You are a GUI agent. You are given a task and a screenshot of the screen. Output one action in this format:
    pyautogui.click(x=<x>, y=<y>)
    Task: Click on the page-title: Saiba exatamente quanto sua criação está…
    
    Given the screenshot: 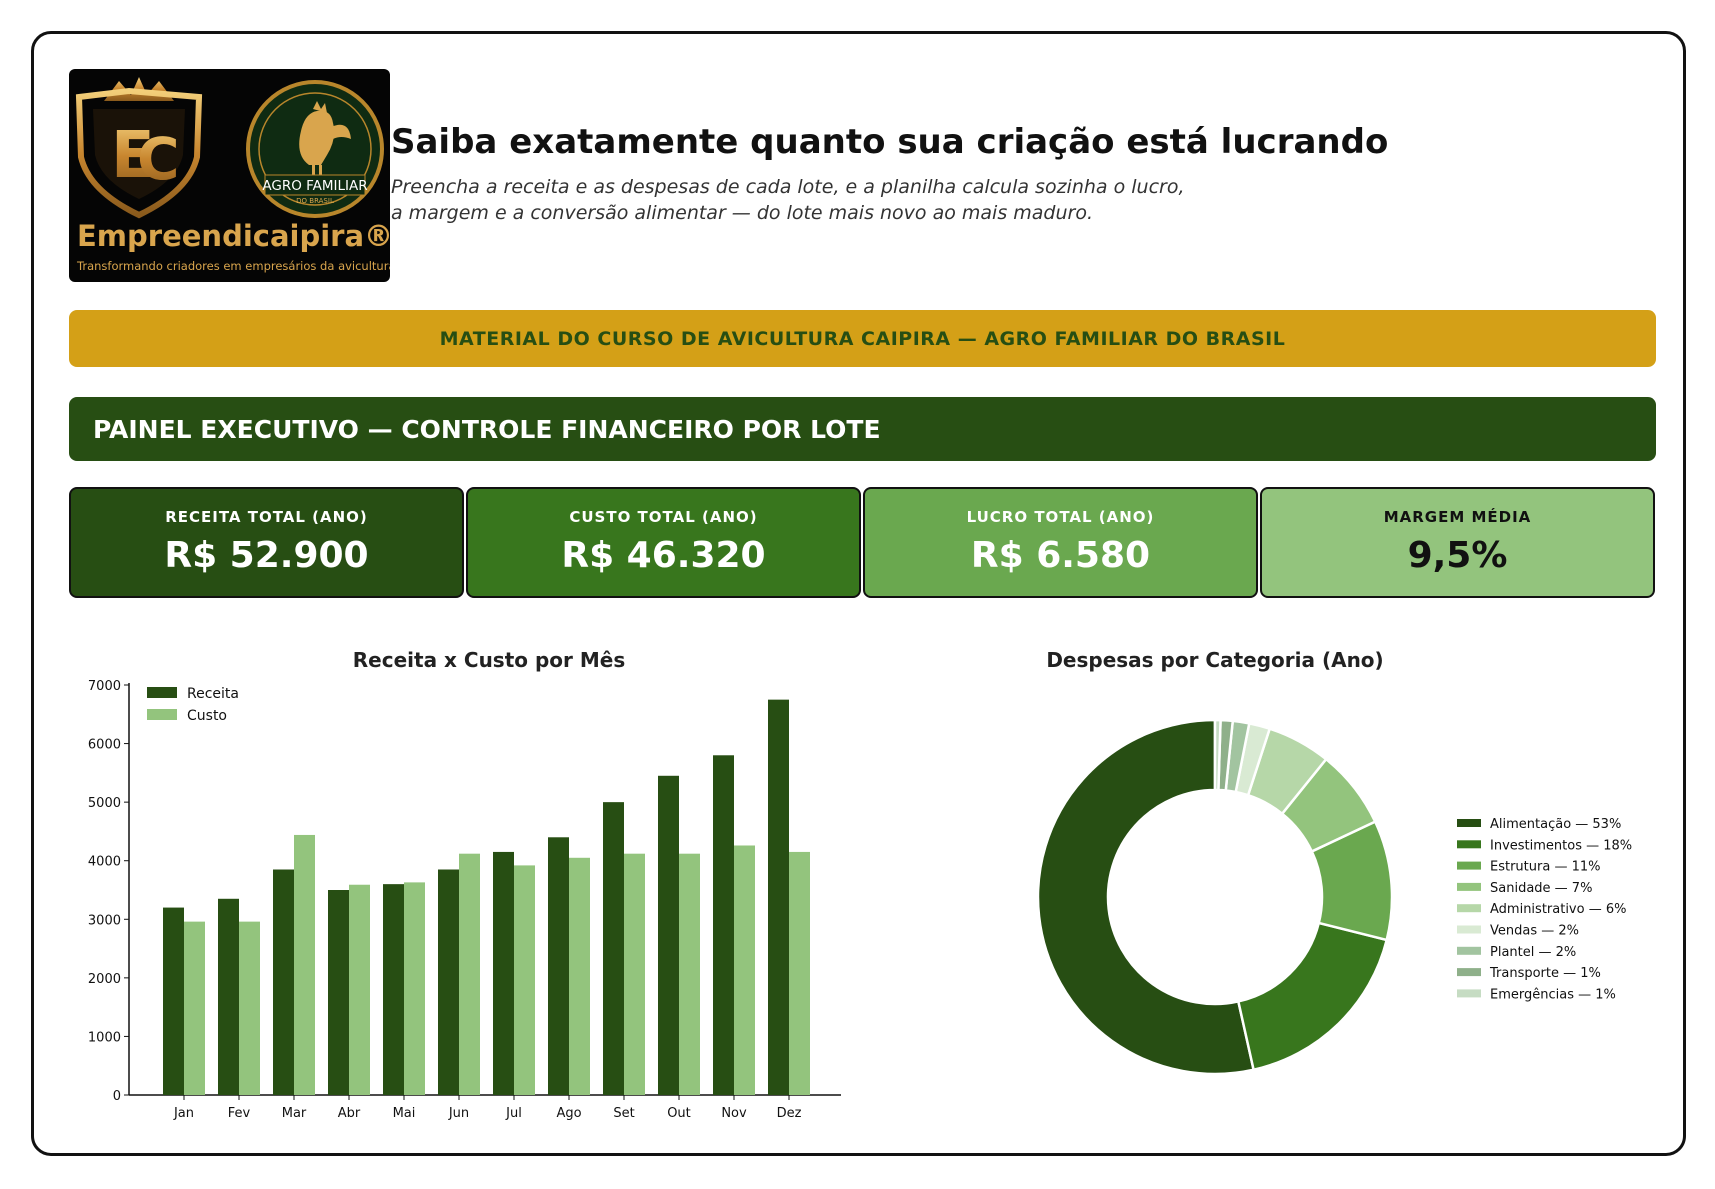 What is the action you would take?
    pyautogui.click(x=890, y=142)
    